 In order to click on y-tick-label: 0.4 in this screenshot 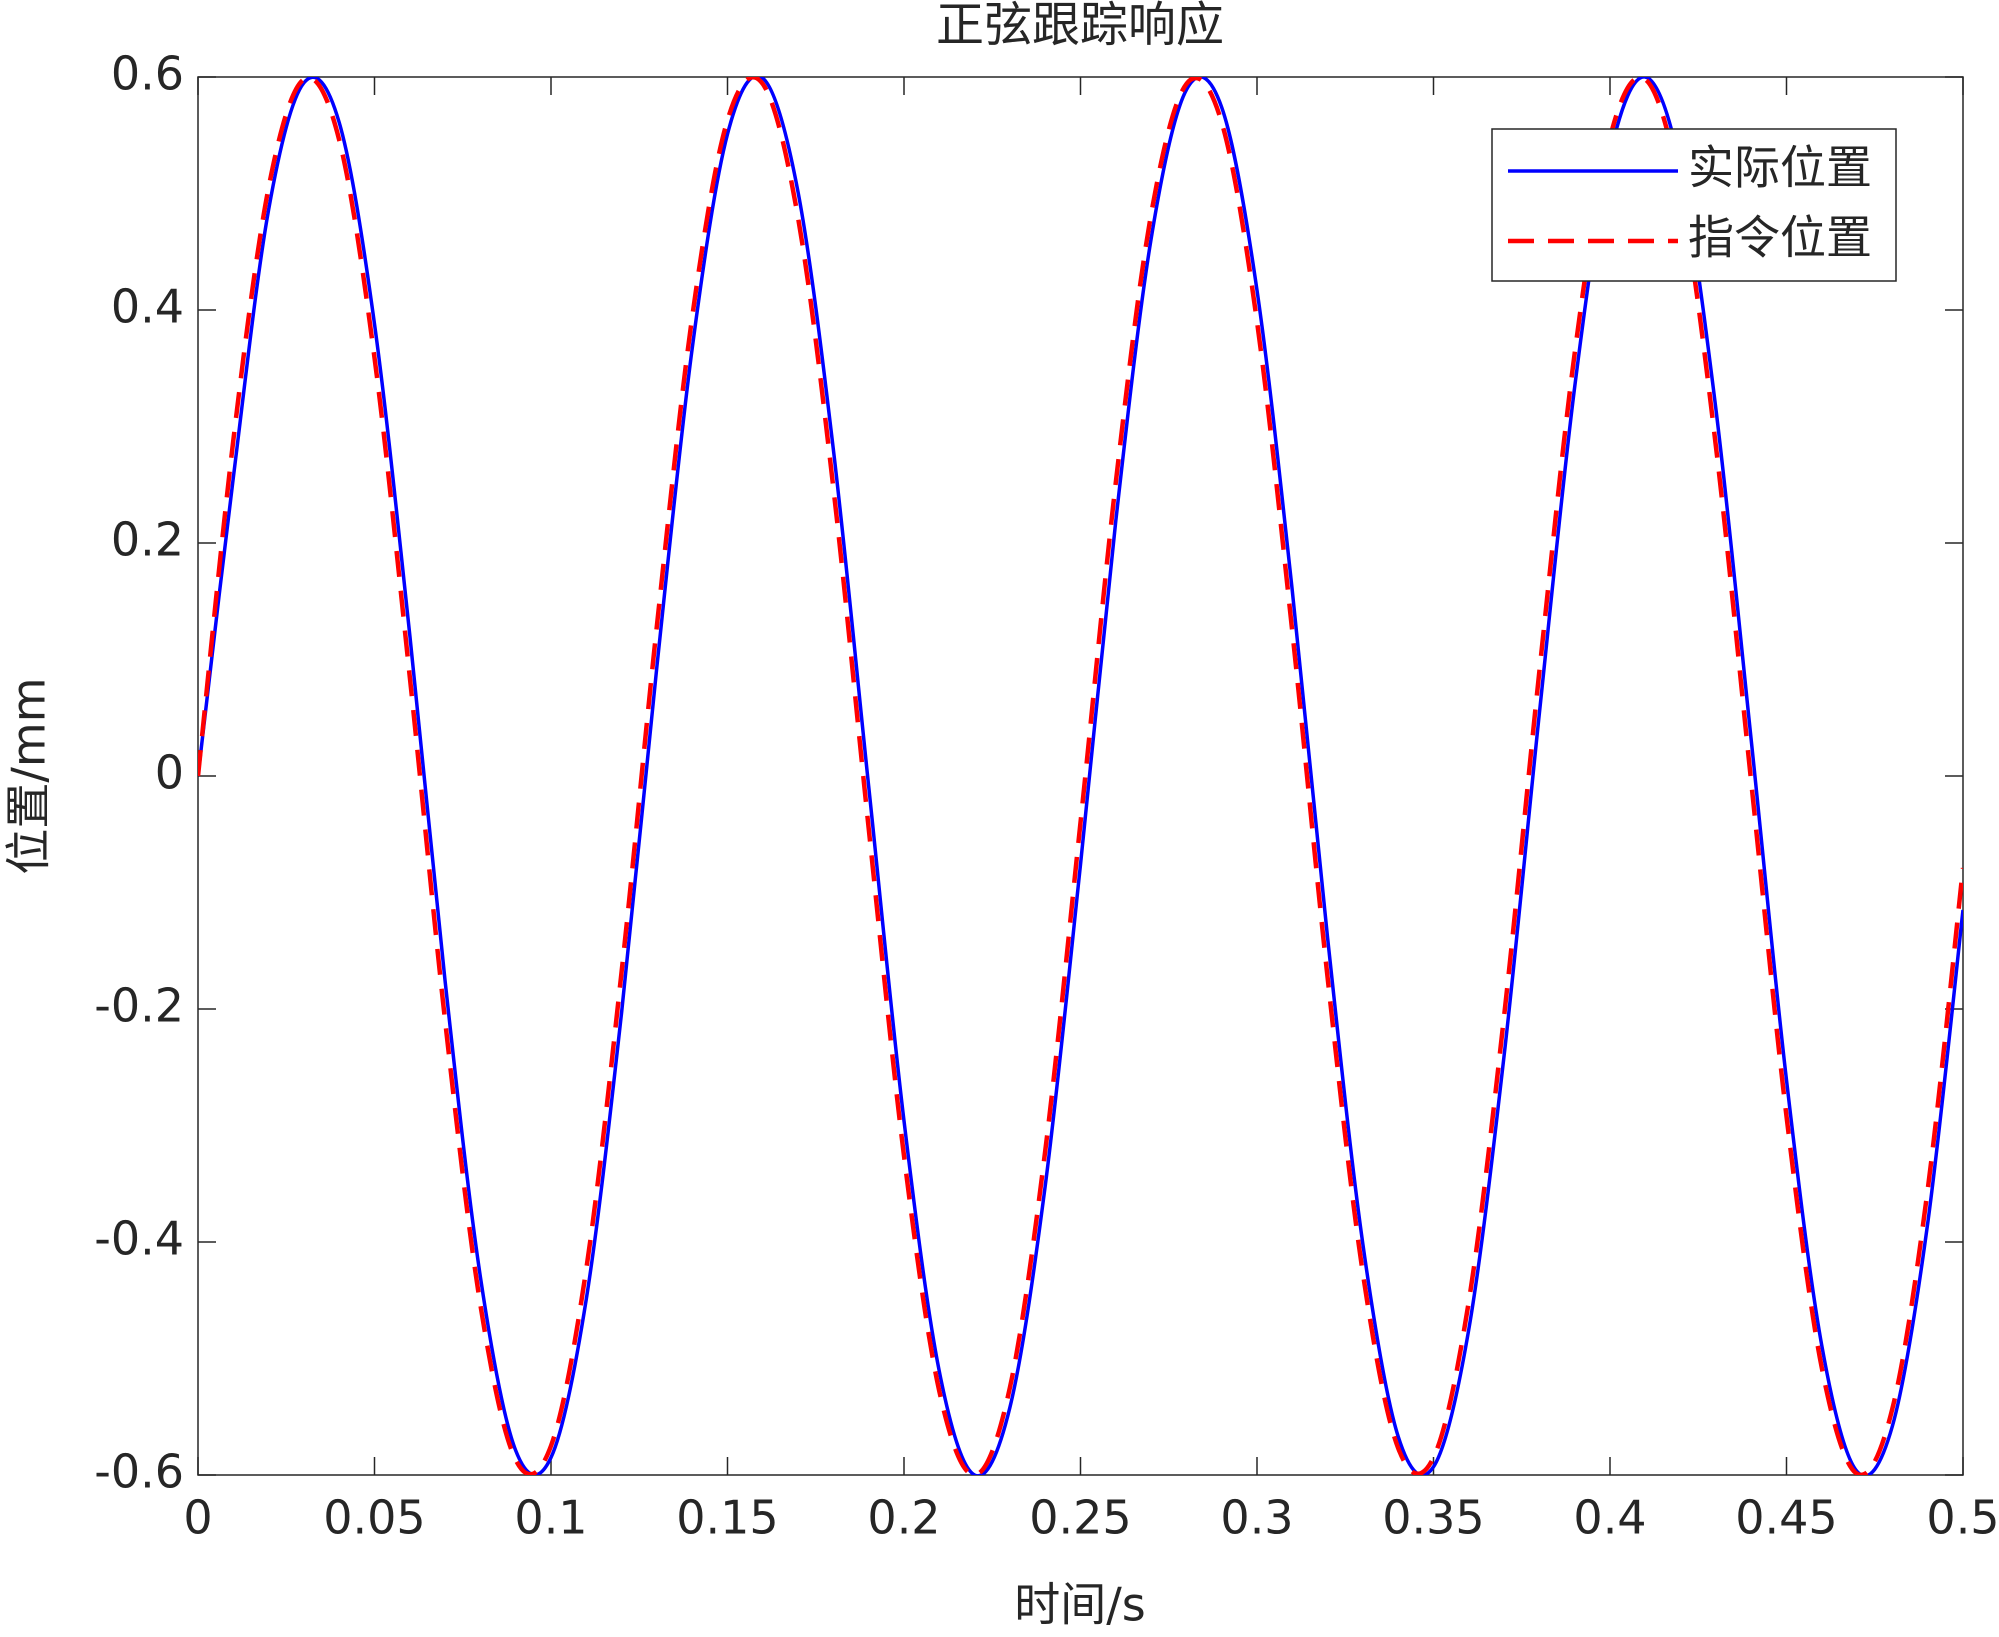, I will do `click(147, 307)`.